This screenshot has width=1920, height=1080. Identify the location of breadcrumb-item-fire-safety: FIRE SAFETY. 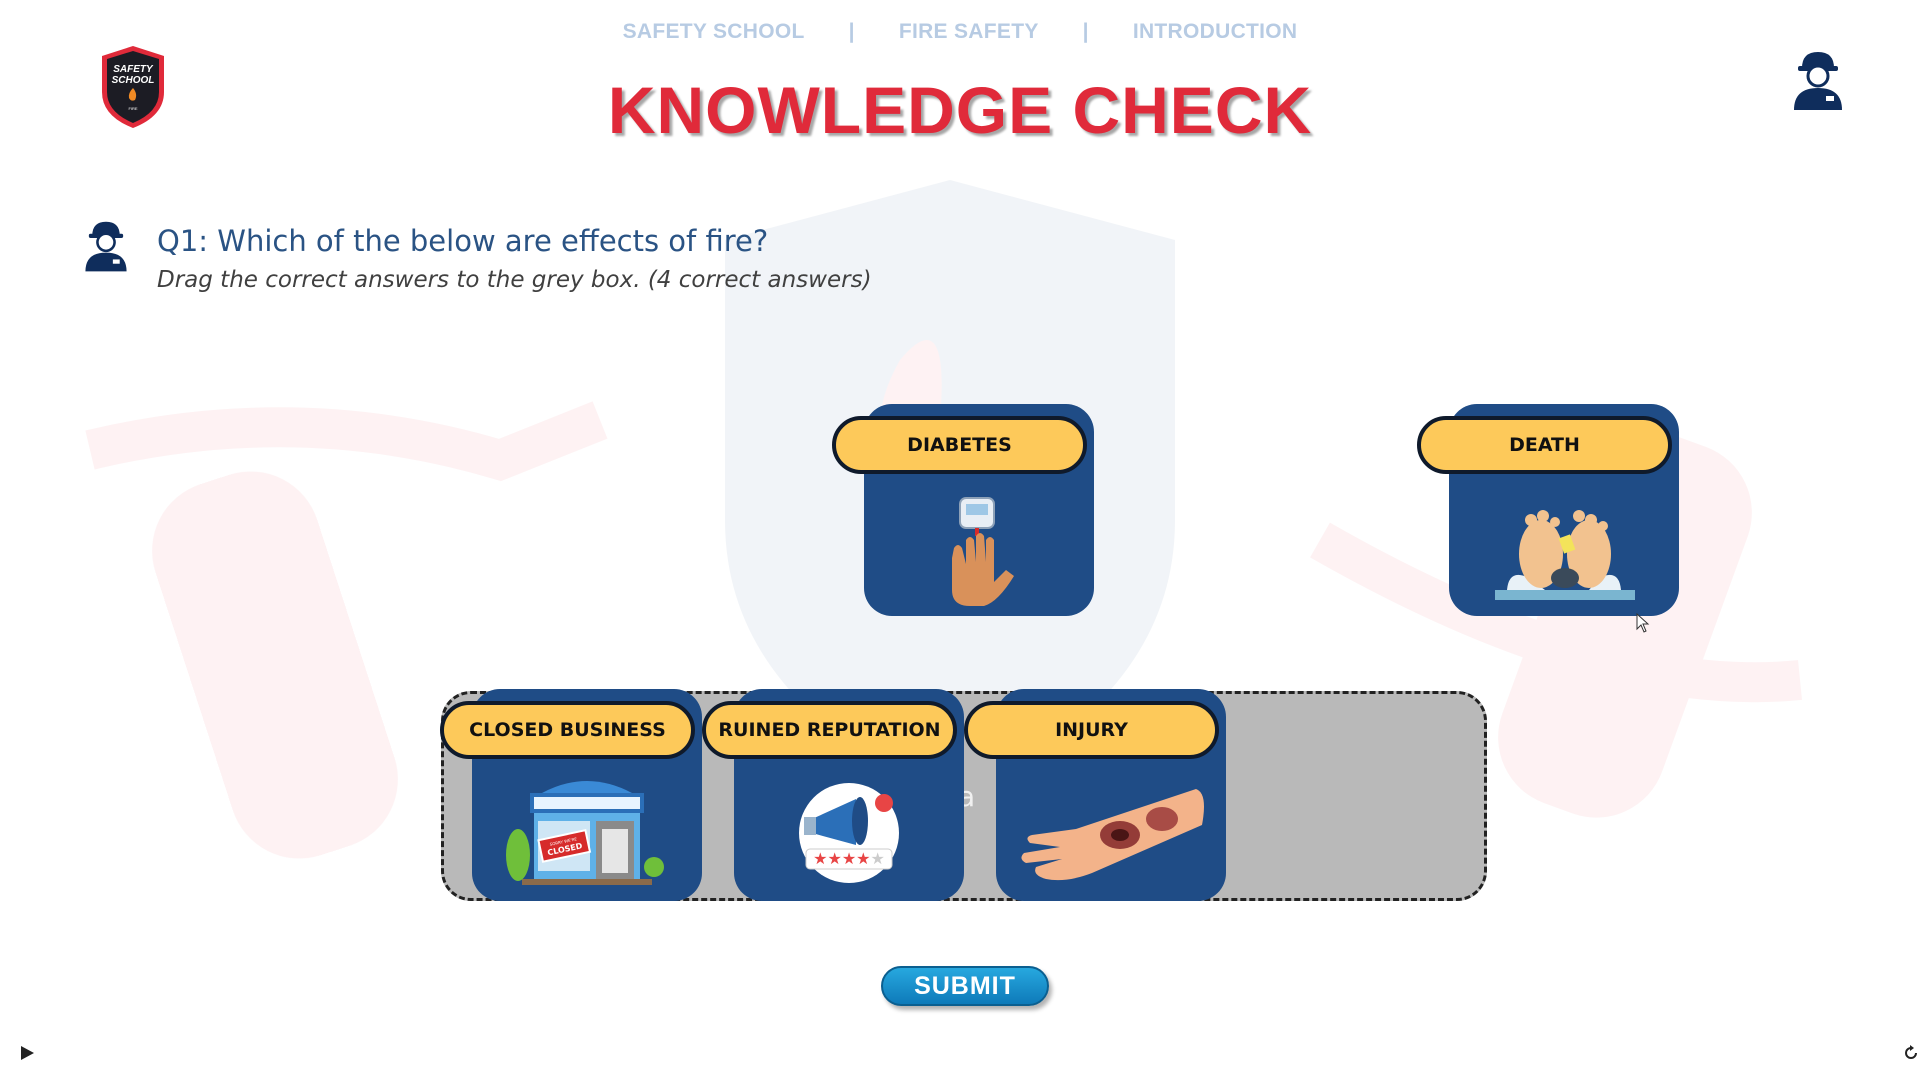
(968, 31).